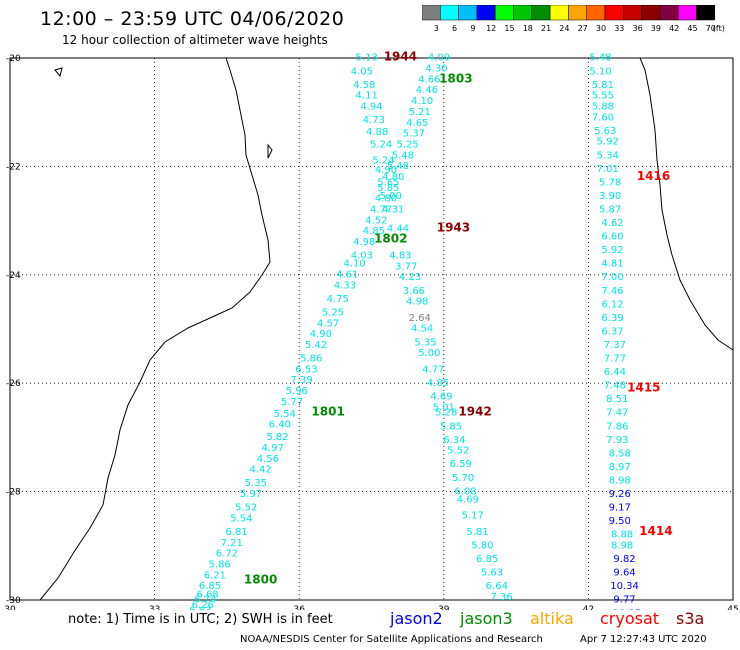 The width and height of the screenshot is (740, 650). Describe the element at coordinates (381, 209) in the screenshot. I see `wave-height-label: 4.77` at that location.